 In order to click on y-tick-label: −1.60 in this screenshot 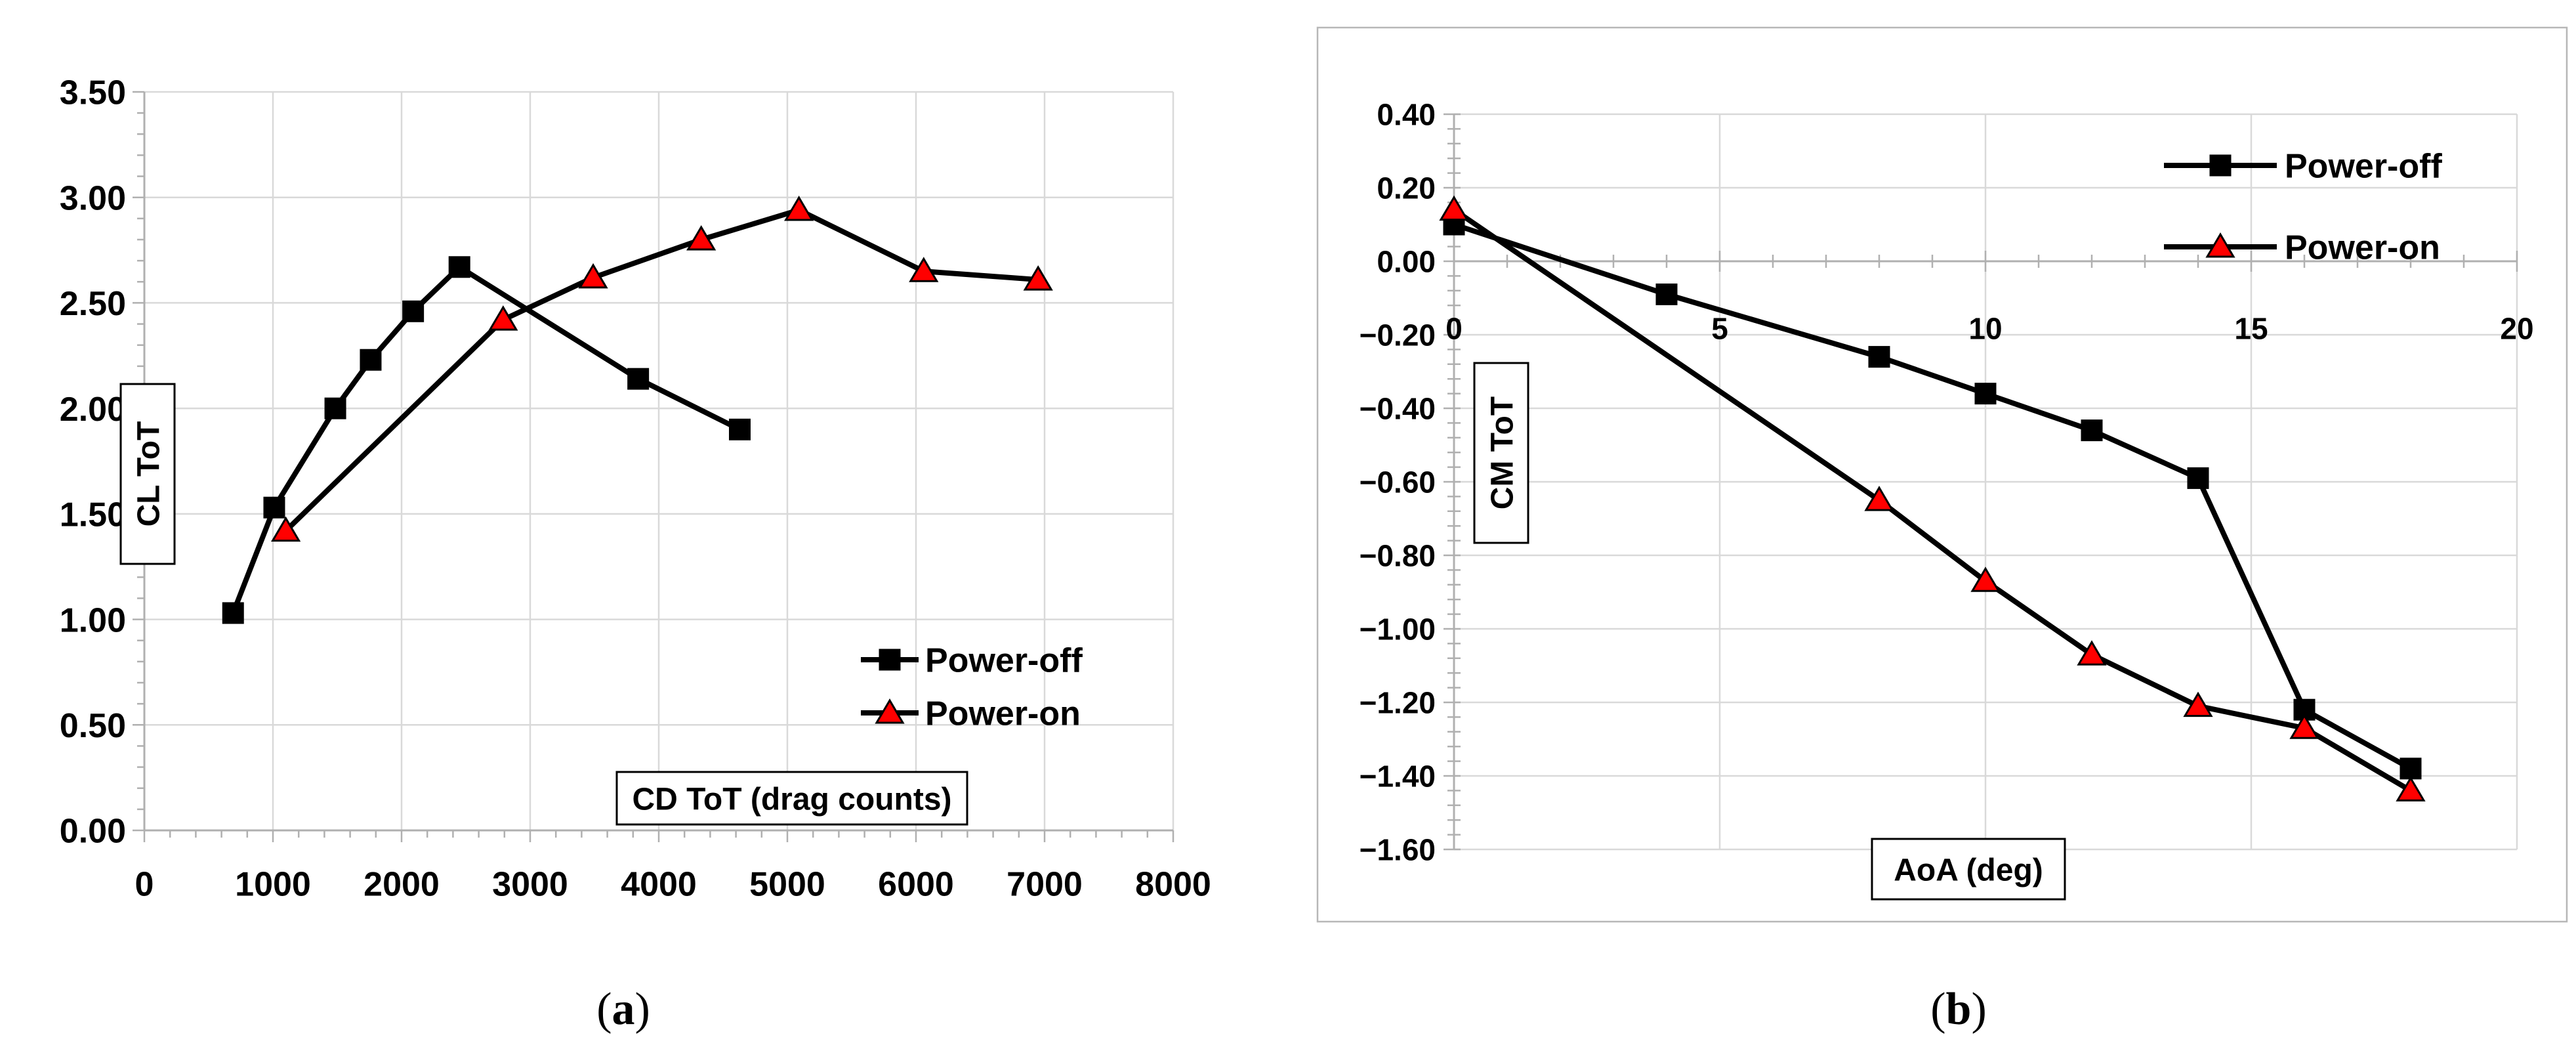, I will do `click(1398, 850)`.